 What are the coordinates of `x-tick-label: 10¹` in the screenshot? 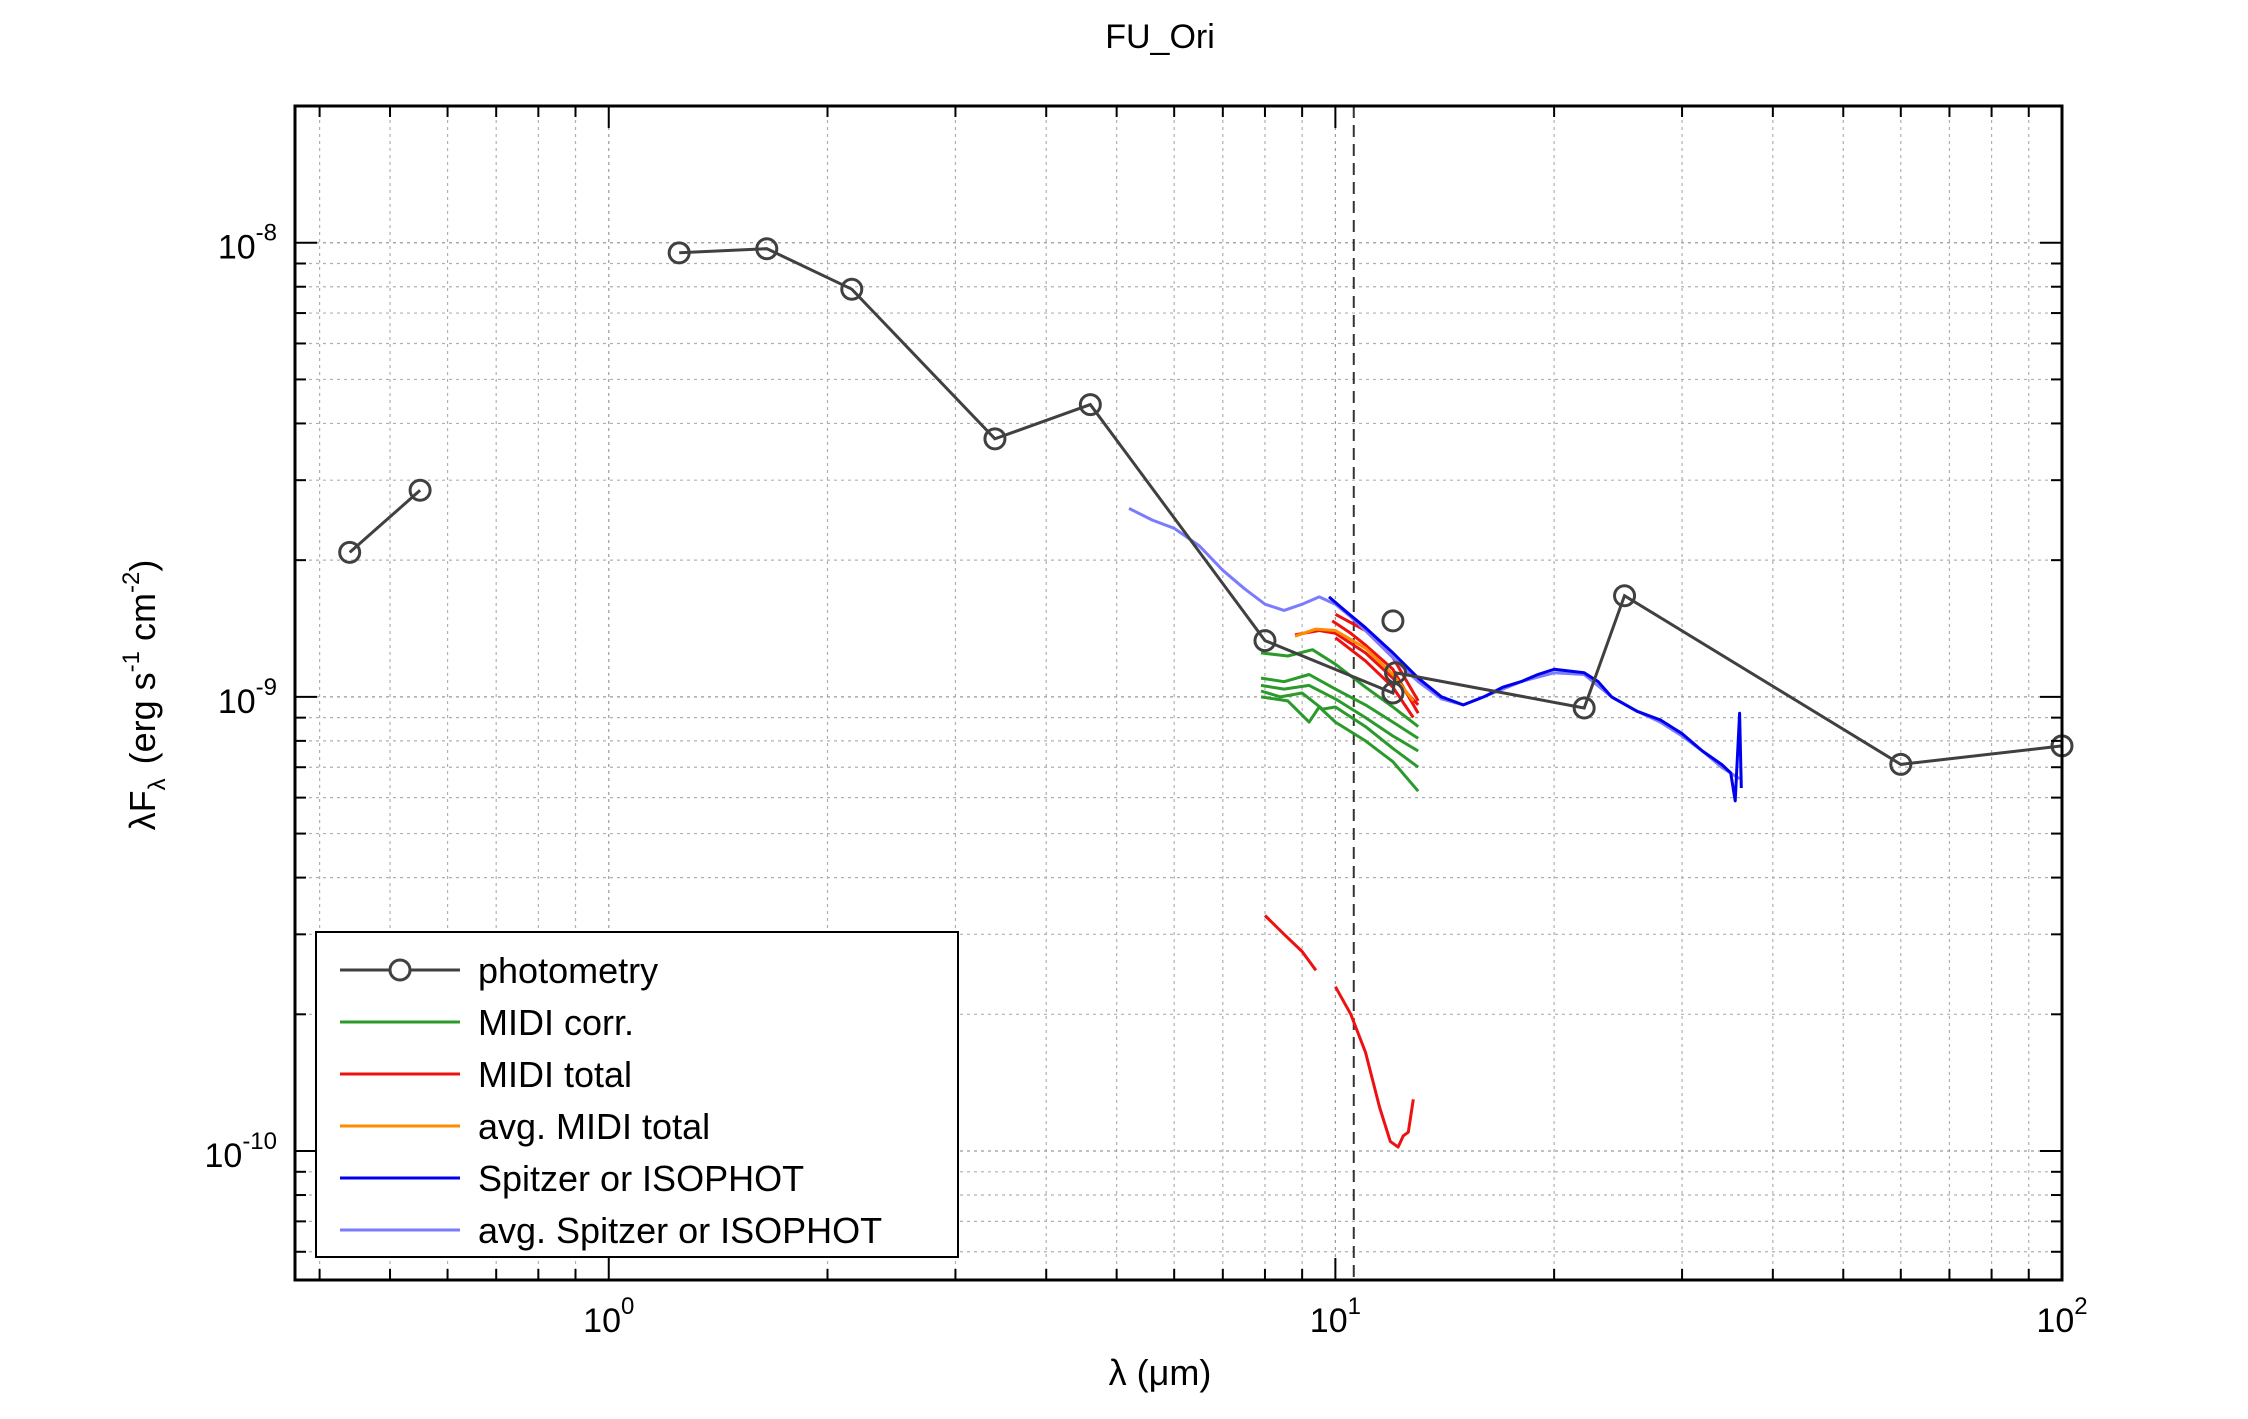 It's located at (1335, 1316).